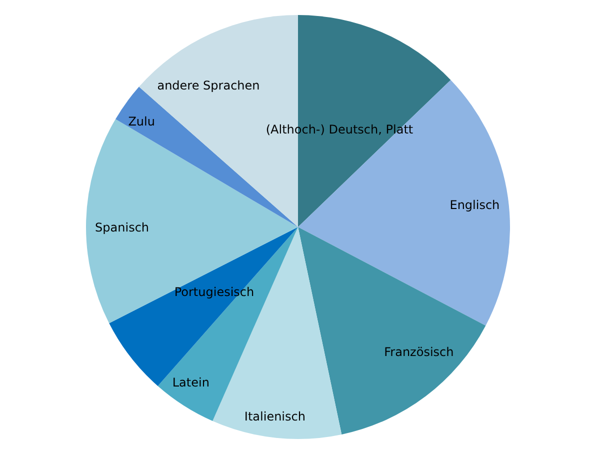 This screenshot has height=452, width=595. Describe the element at coordinates (475, 205) in the screenshot. I see `slice-label: Englisch` at that location.